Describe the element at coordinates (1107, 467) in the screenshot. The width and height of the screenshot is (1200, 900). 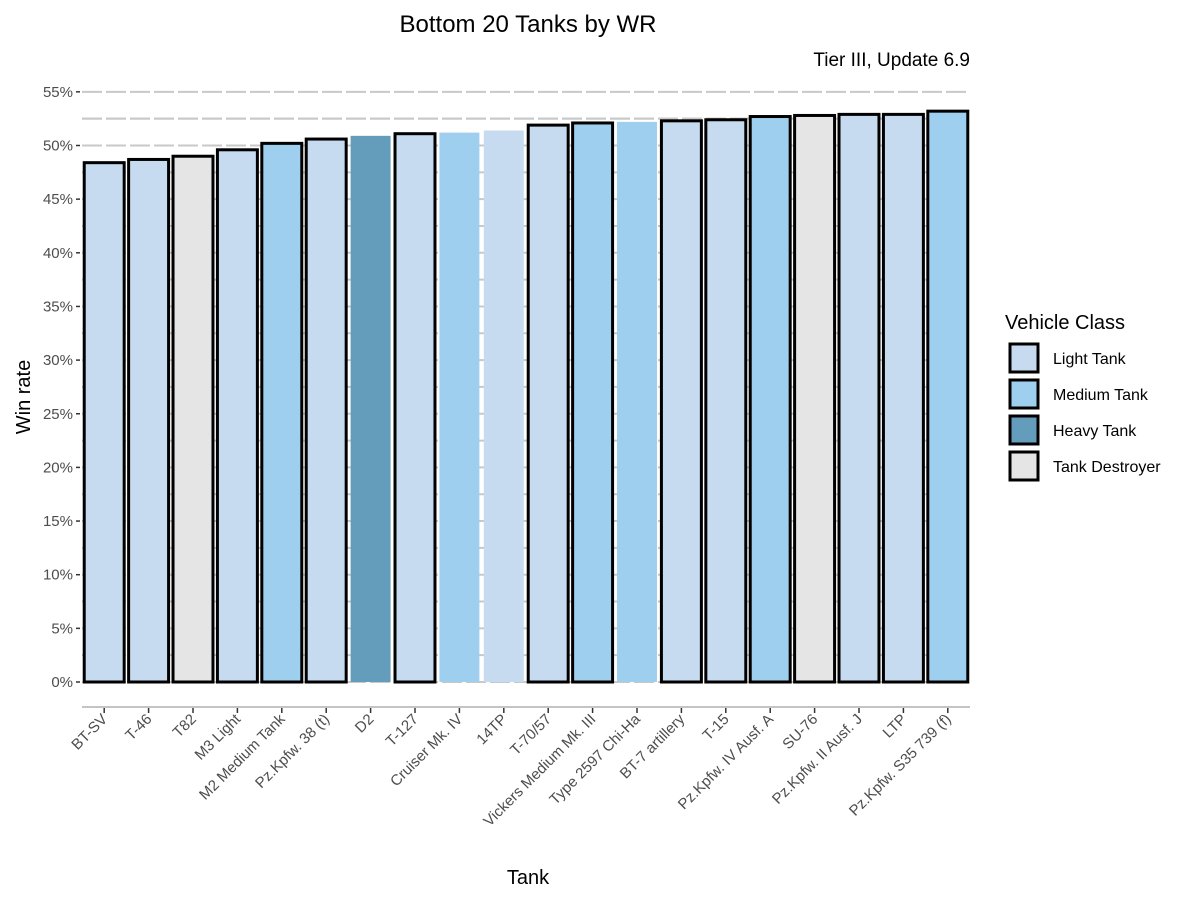
I see `legend-label: Tank Destroyer` at that location.